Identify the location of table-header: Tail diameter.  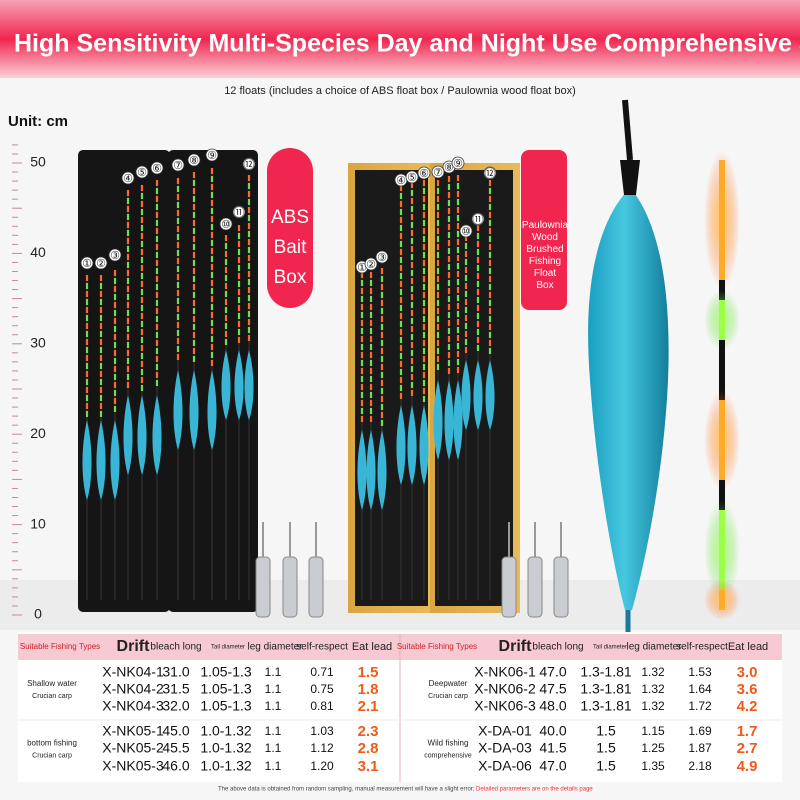
(228, 648).